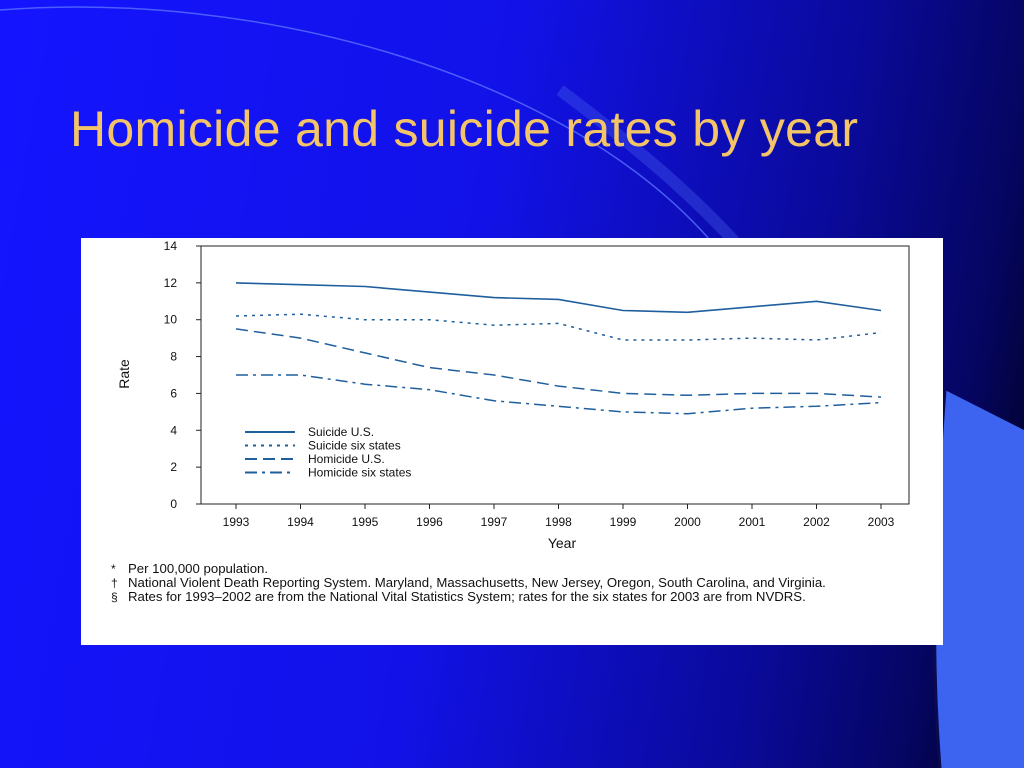 This screenshot has width=1024, height=768. Describe the element at coordinates (516, 569) in the screenshot. I see `footnote: * Per 100,000 population.` at that location.